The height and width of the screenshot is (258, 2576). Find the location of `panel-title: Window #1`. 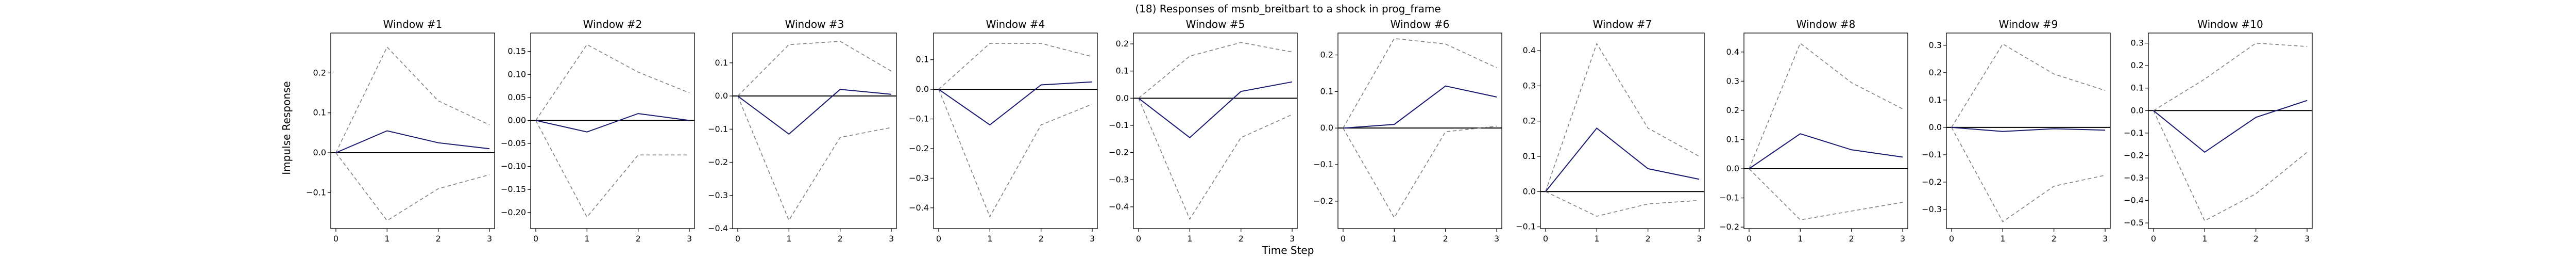

panel-title: Window #1 is located at coordinates (413, 24).